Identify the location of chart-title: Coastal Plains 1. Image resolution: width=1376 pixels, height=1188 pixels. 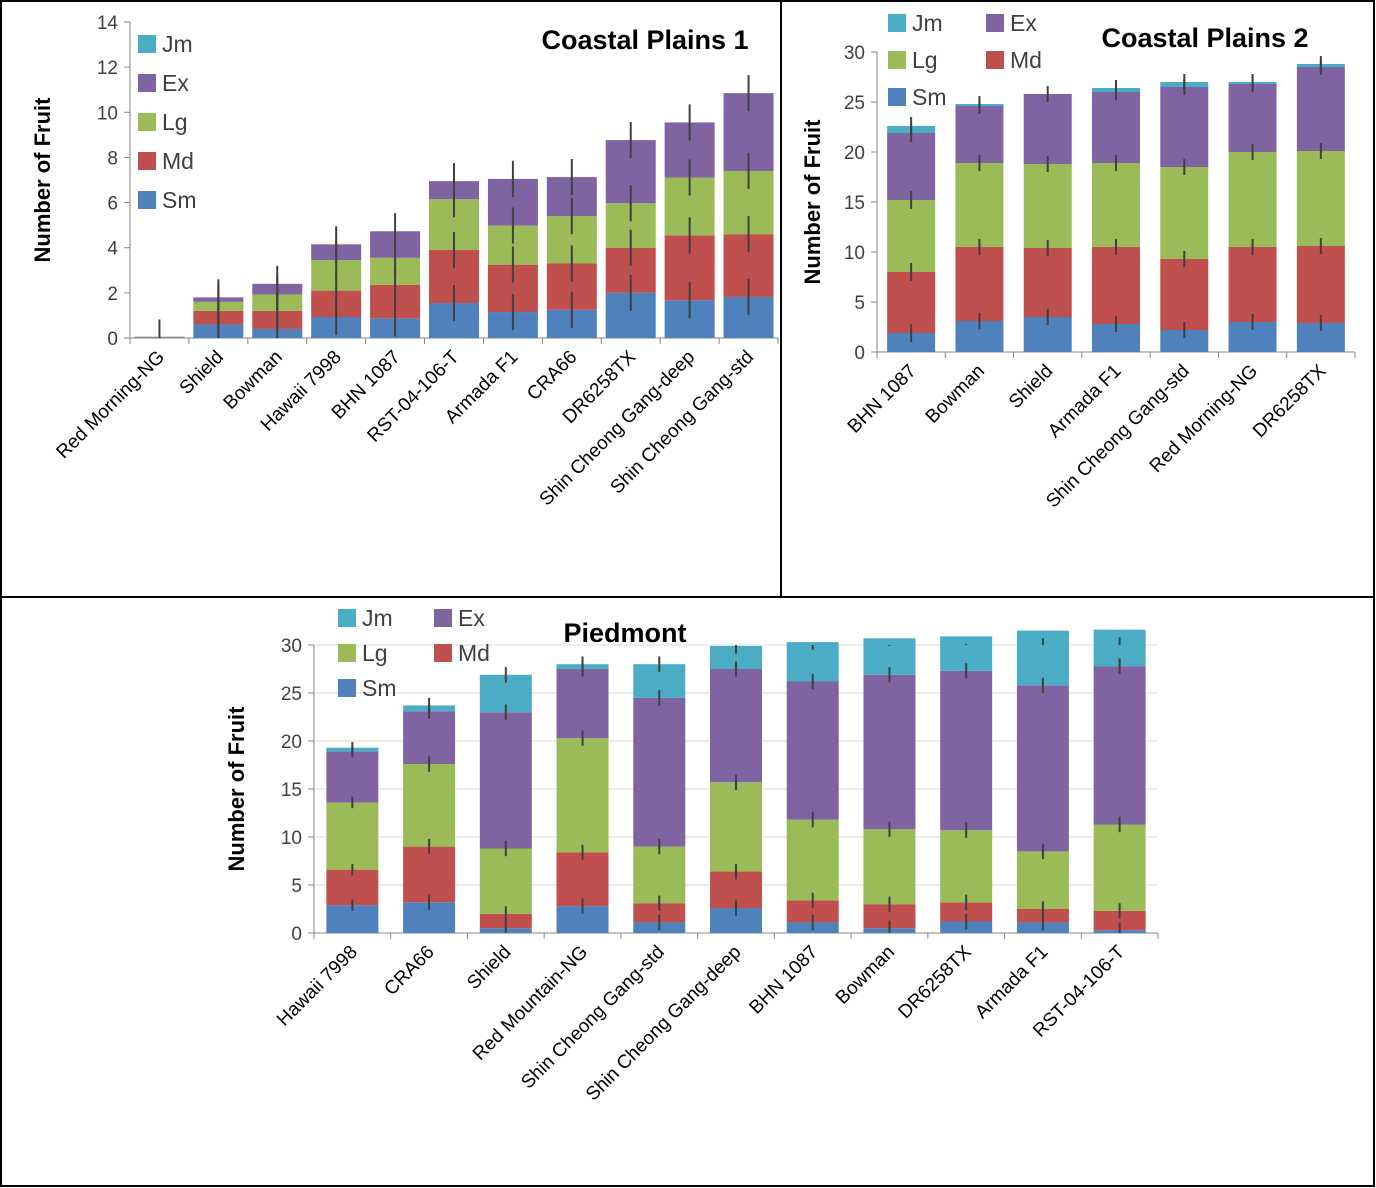
(644, 40).